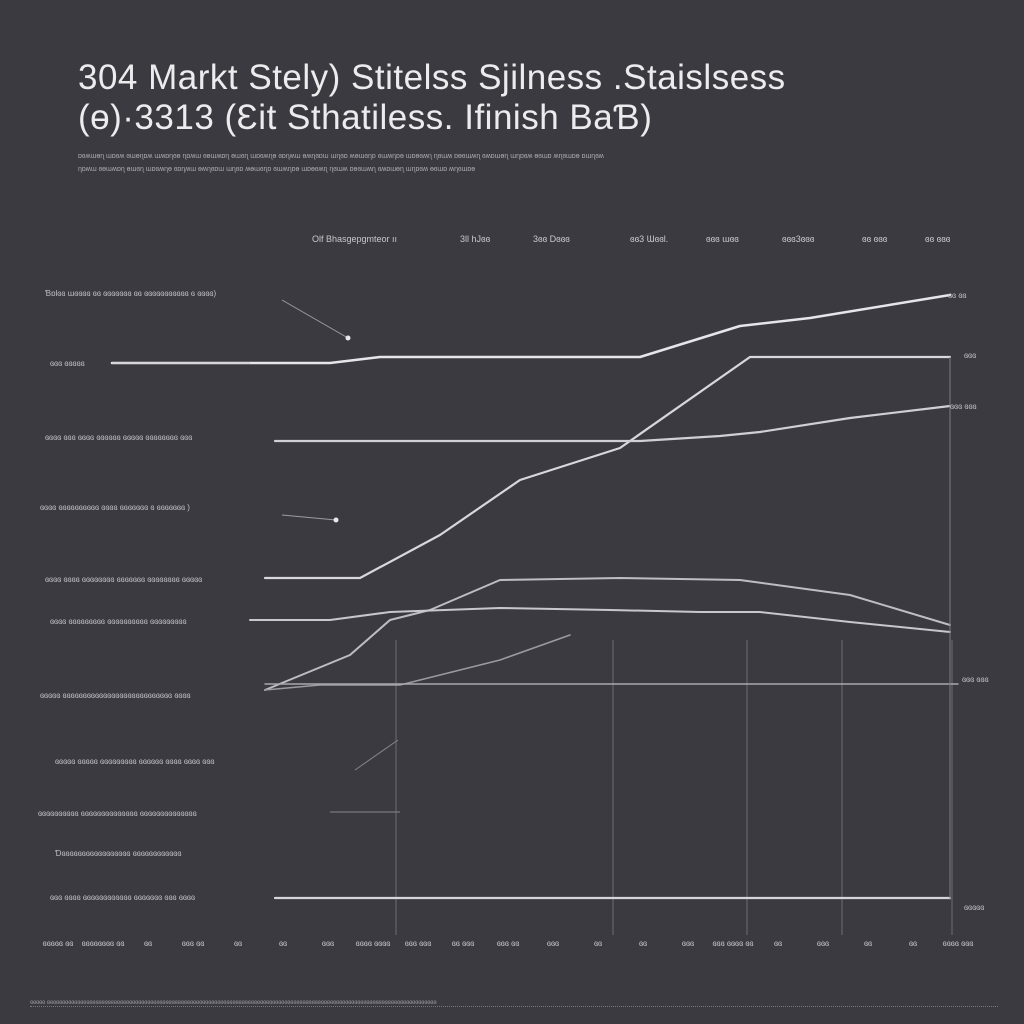  I want to click on column-header: ɞɞɞ ɯɞɞ, so click(722, 239).